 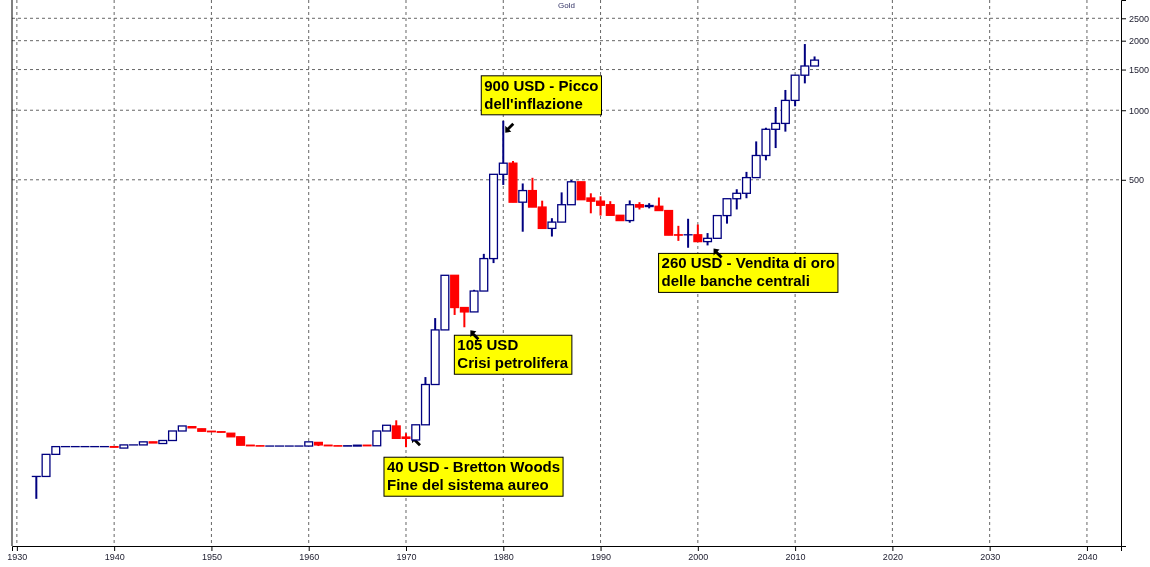 I want to click on y-tick-label: 1500, so click(x=1139, y=69).